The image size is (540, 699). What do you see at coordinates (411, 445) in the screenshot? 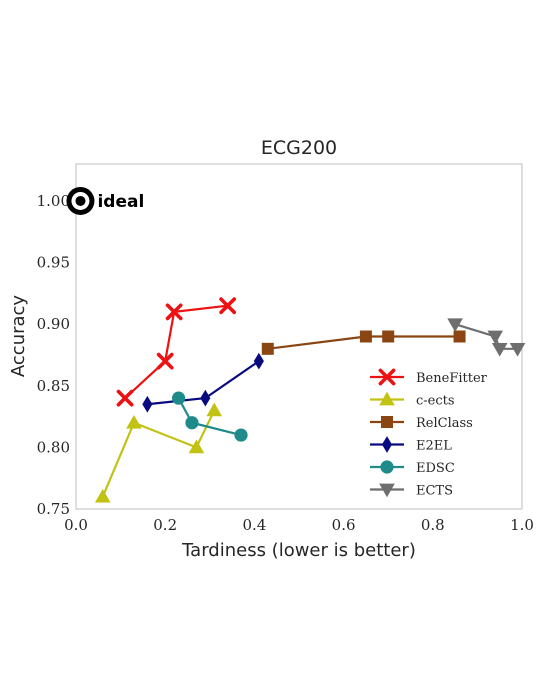
I see `legend-item: E2EL` at bounding box center [411, 445].